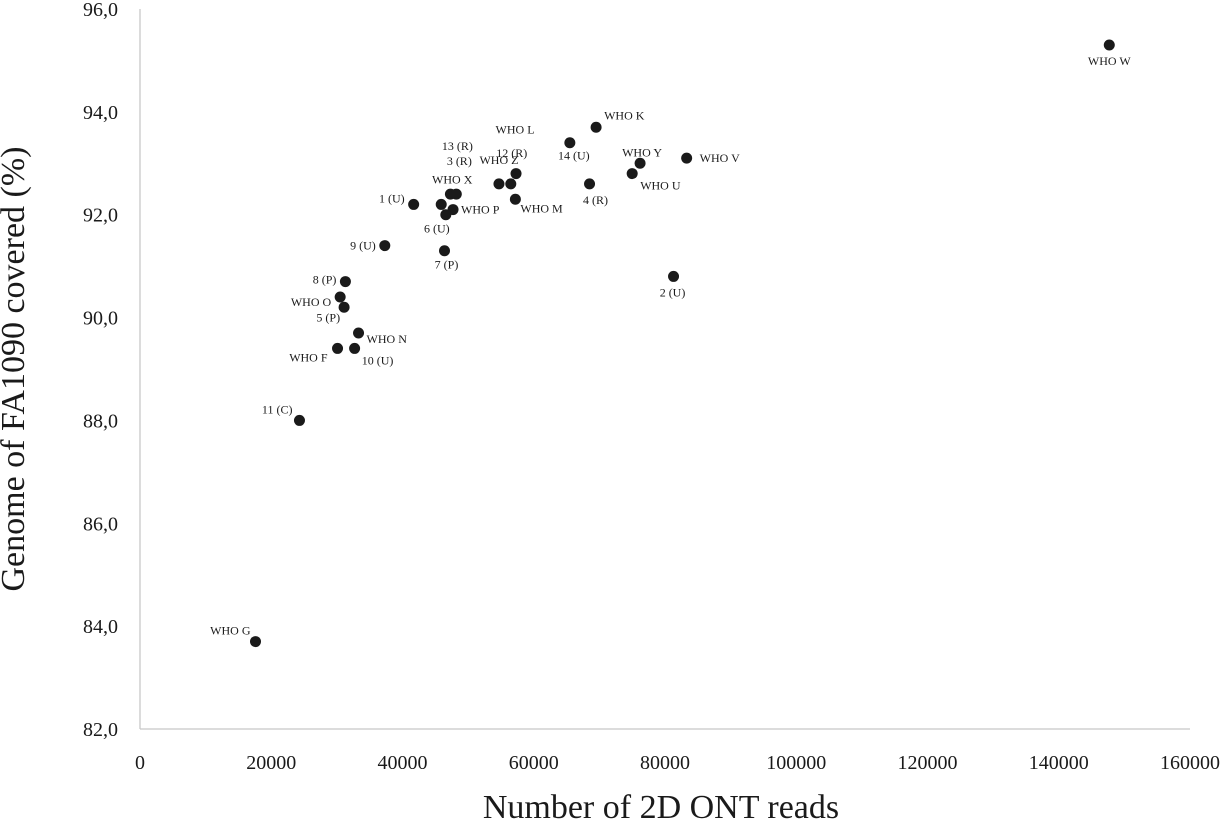  Describe the element at coordinates (457, 146) in the screenshot. I see `point-label: 13 (R)` at that location.